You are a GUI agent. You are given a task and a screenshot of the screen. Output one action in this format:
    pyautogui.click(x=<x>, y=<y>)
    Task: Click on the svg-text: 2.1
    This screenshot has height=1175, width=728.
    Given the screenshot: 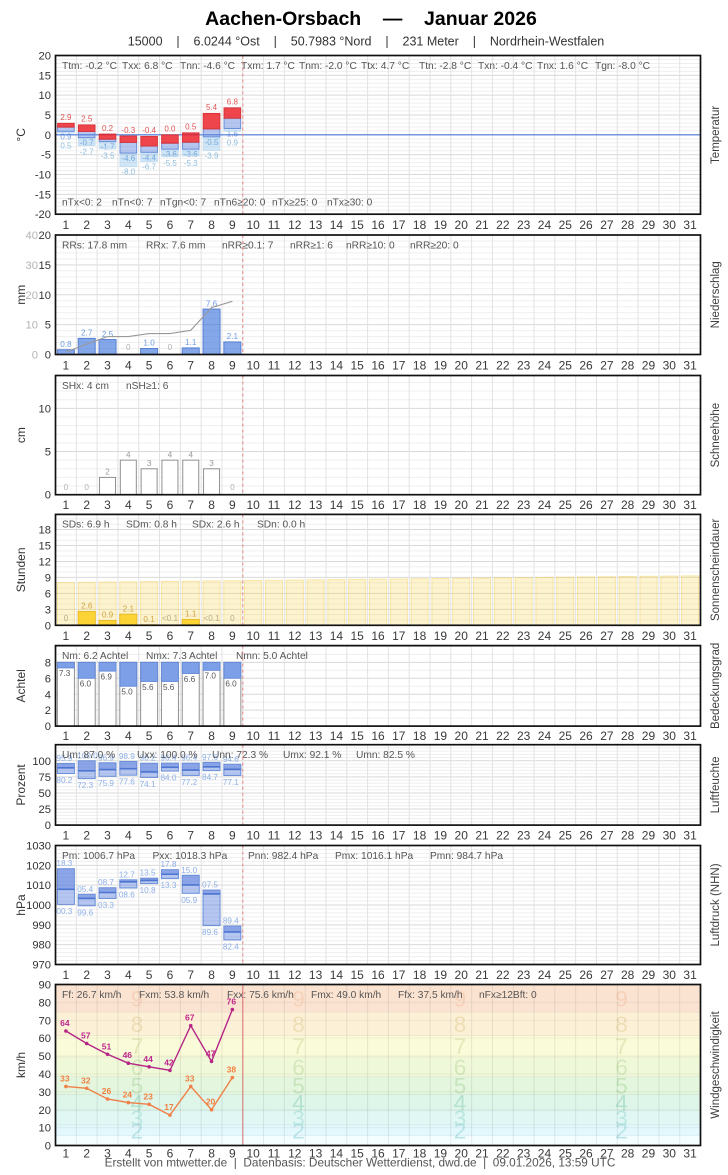 What is the action you would take?
    pyautogui.click(x=129, y=608)
    